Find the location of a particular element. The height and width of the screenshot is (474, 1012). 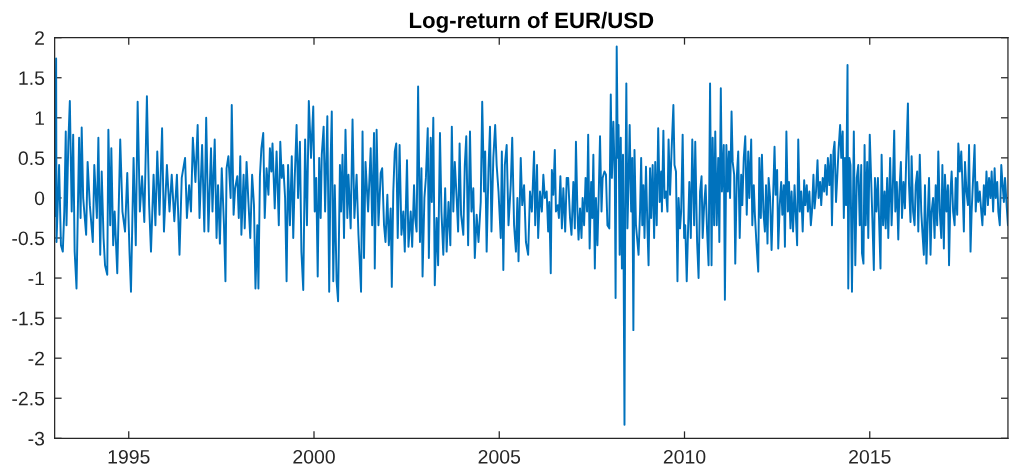

y-tick-label: 1 is located at coordinates (39, 118).